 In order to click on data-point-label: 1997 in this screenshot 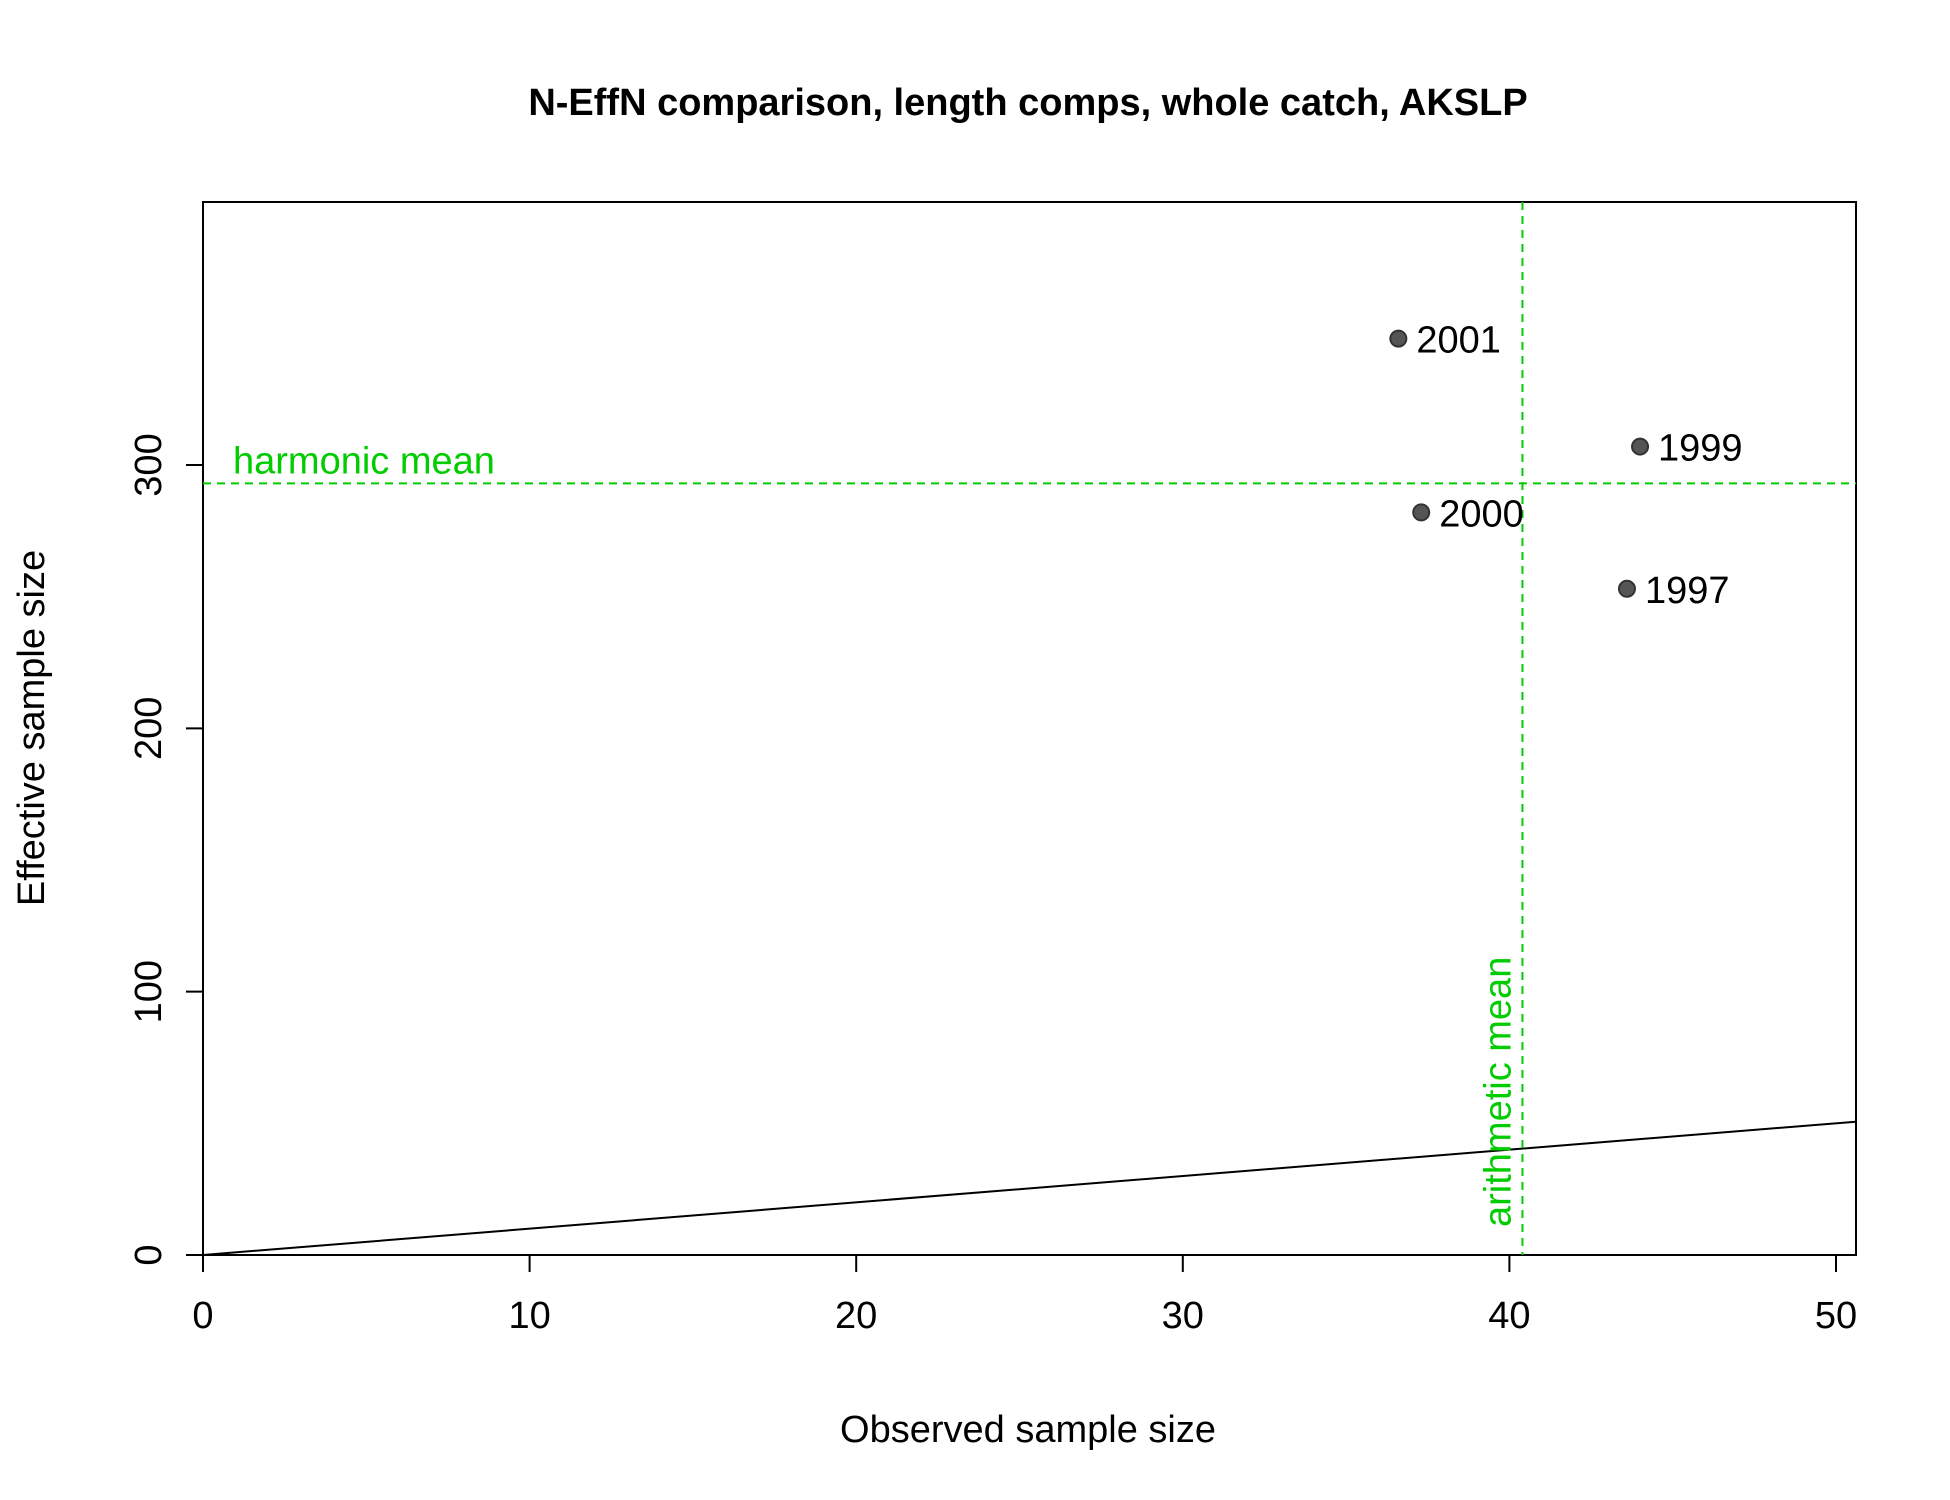, I will do `click(1687, 591)`.